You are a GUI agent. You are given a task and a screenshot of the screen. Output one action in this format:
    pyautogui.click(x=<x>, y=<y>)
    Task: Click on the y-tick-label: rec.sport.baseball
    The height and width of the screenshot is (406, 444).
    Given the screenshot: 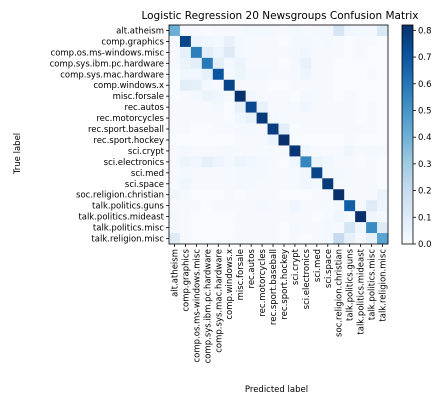 What is the action you would take?
    pyautogui.click(x=126, y=130)
    